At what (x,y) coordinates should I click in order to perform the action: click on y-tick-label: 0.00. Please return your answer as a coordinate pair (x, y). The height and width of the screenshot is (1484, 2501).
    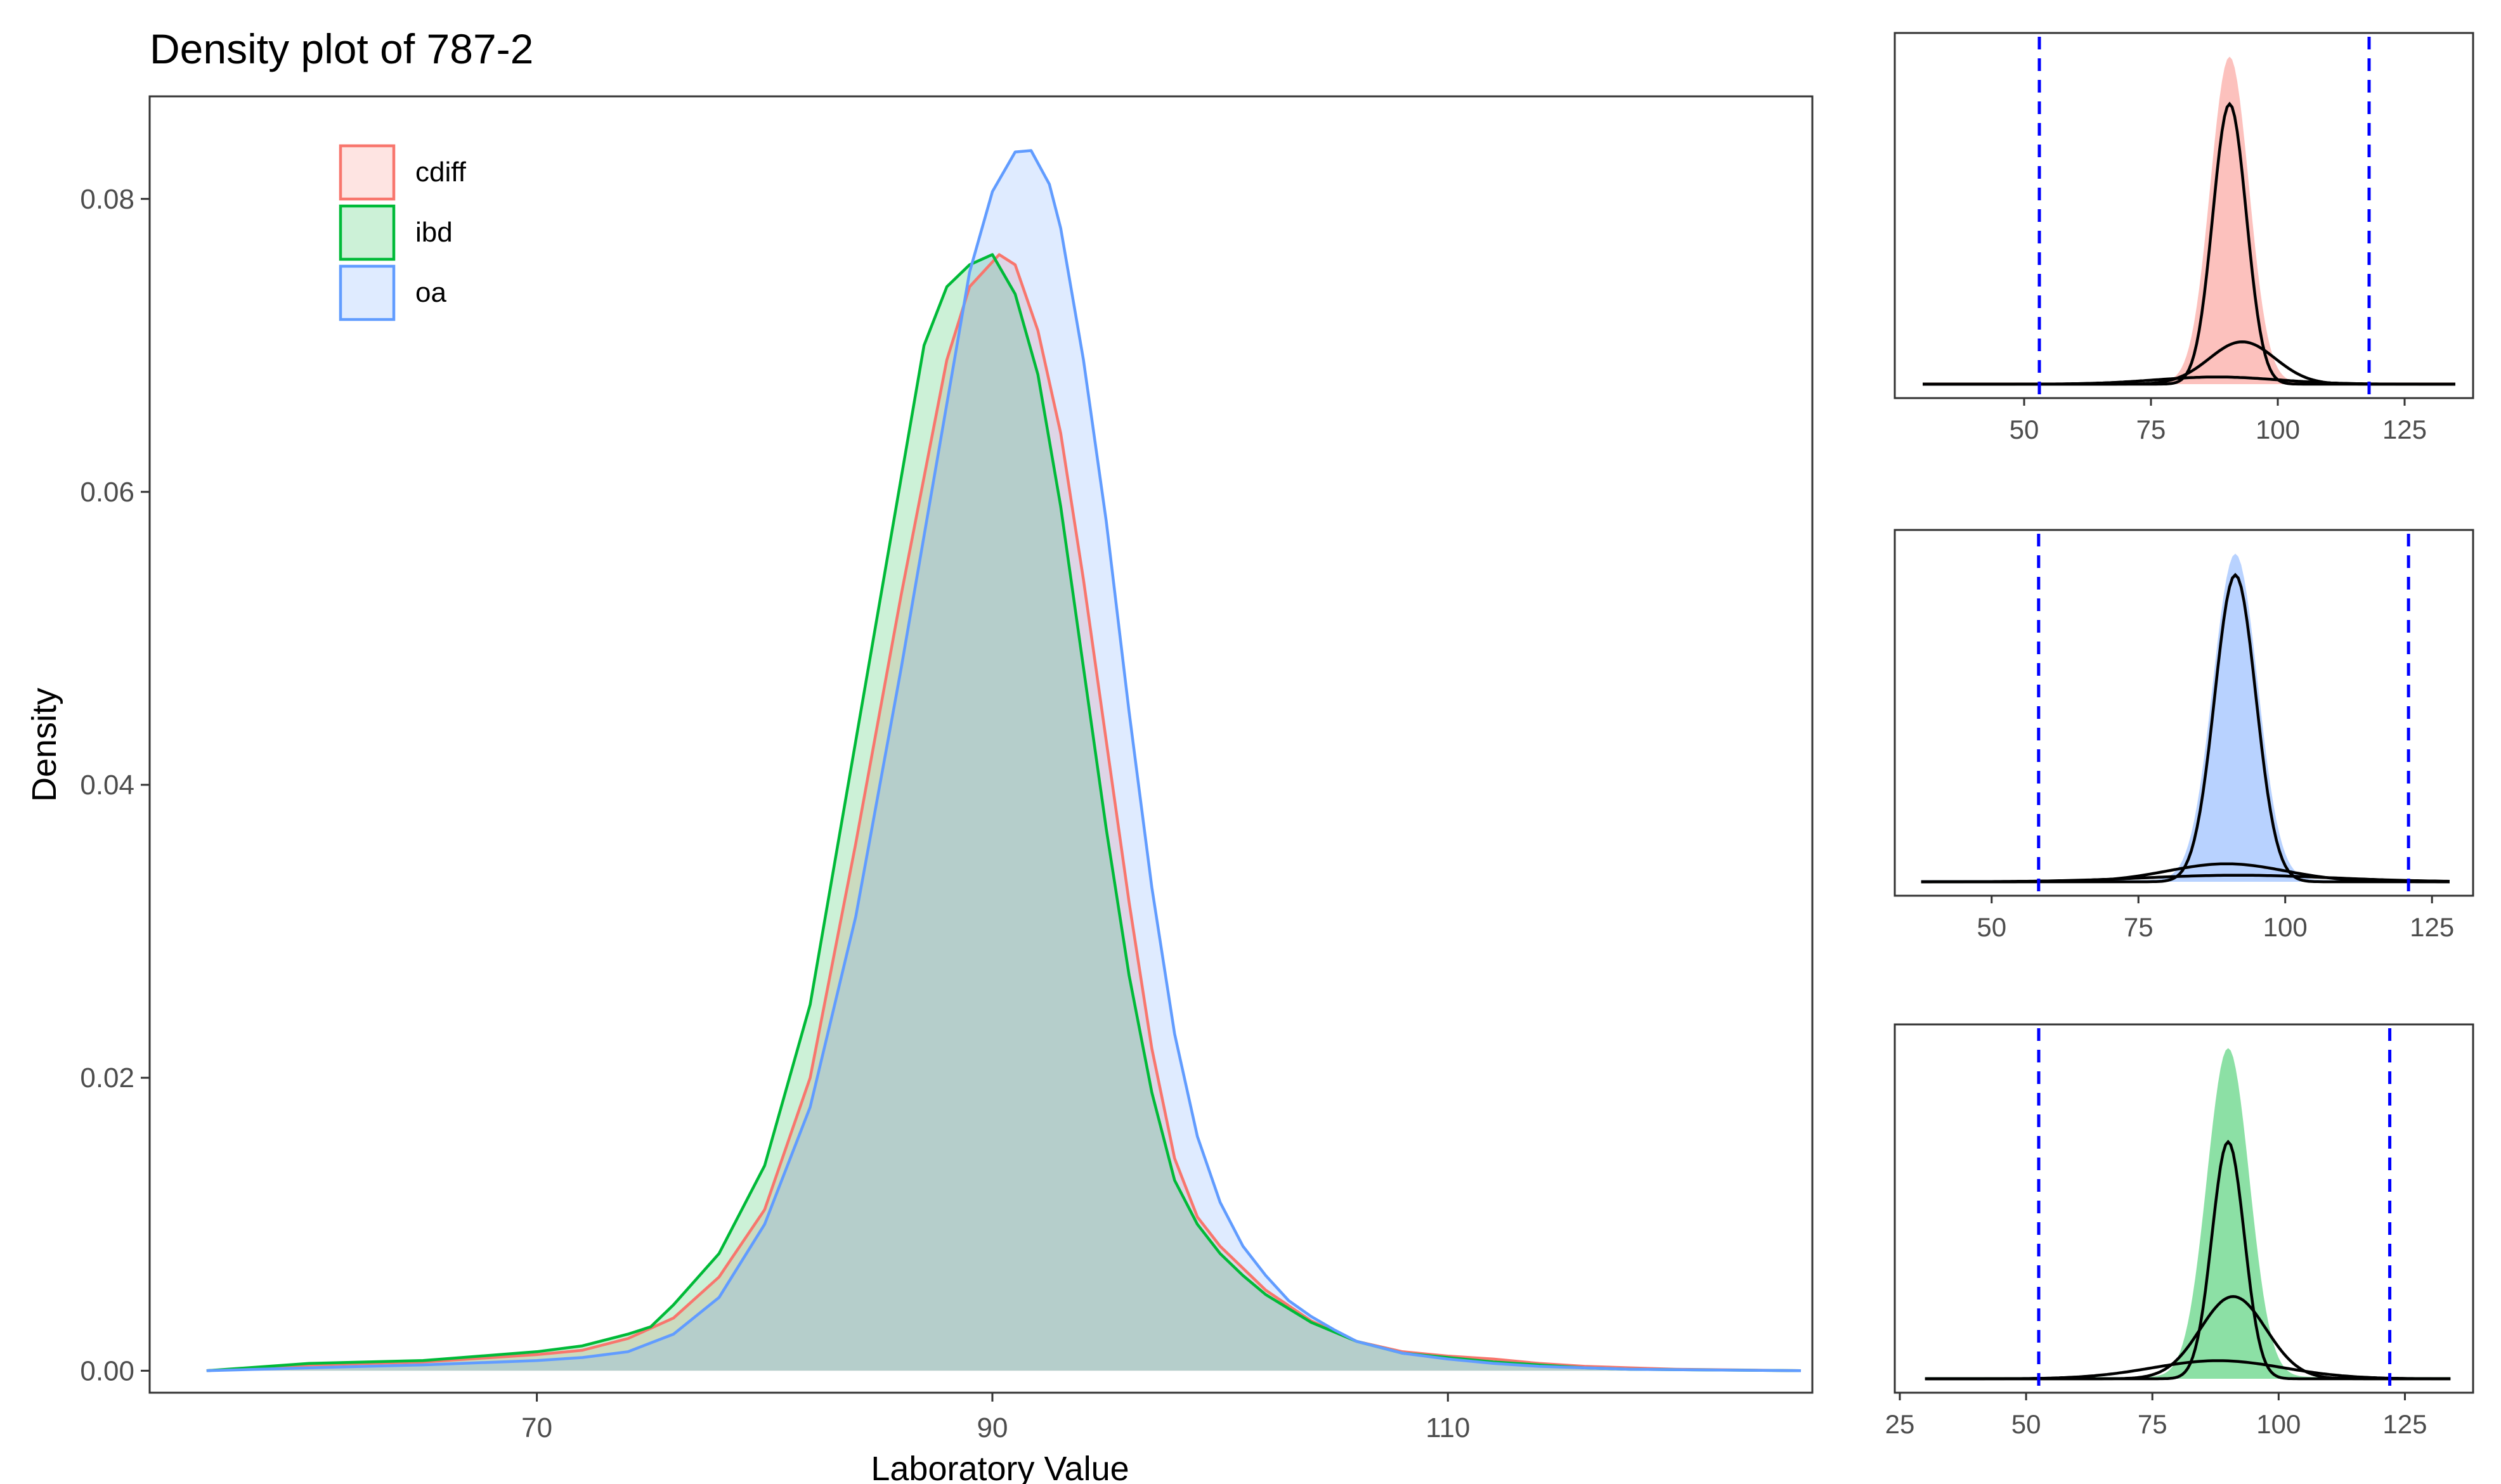
    Looking at the image, I should click on (107, 1371).